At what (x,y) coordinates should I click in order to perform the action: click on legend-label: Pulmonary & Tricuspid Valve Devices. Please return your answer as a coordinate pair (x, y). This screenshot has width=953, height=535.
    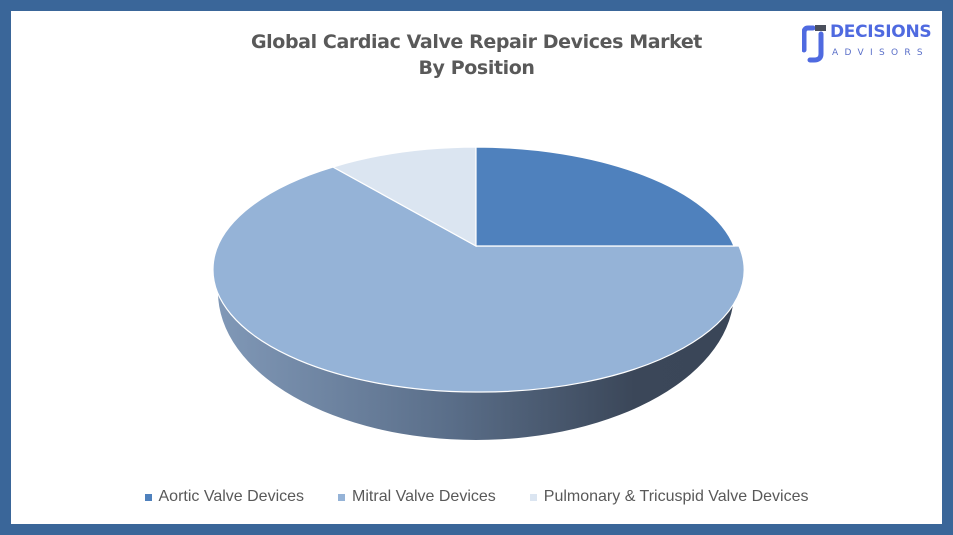
    Looking at the image, I should click on (676, 496).